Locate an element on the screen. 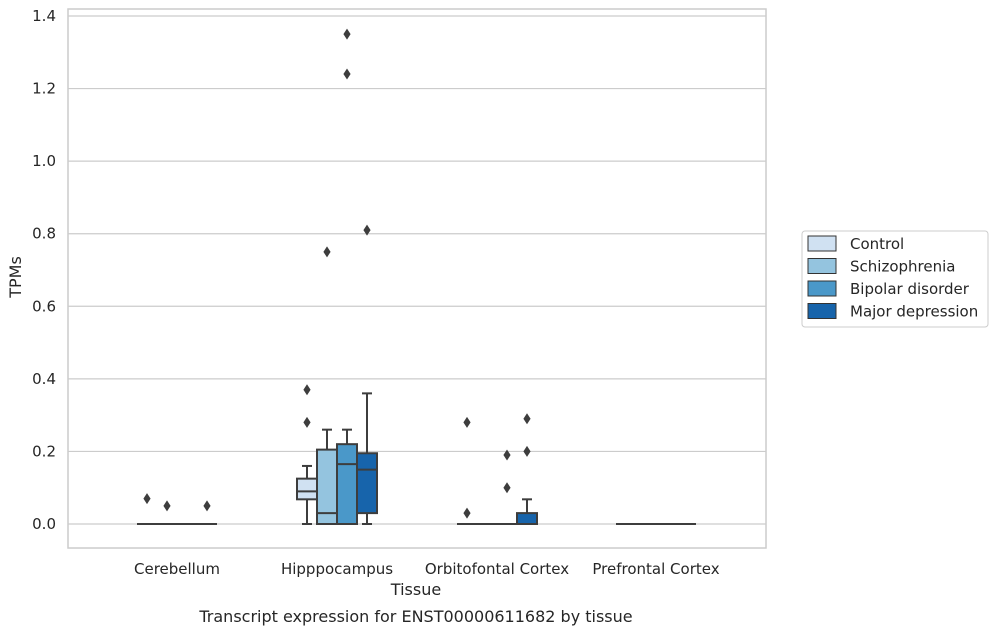  y-tick-label: 0.0 is located at coordinates (44, 524).